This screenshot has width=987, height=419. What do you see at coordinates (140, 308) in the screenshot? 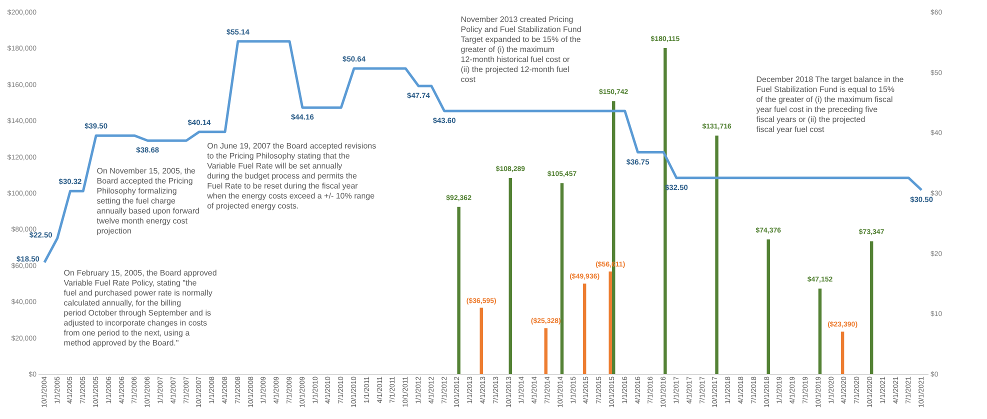
I see `annotation: On February 15, 2005, the Board approved Variable Fuel Rate Policy, stating "the fuel and purchased power rate is normally calculated annually, for the billing period October through September and is adjusted to incorporate changes in costs from one period to the next, using a method approved by the Board."` at bounding box center [140, 308].